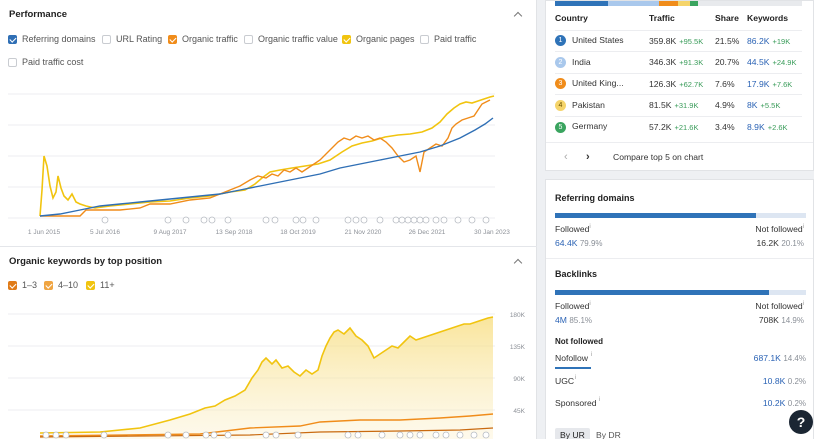 This screenshot has width=814, height=439. What do you see at coordinates (801, 422) in the screenshot?
I see `help-button: ?` at bounding box center [801, 422].